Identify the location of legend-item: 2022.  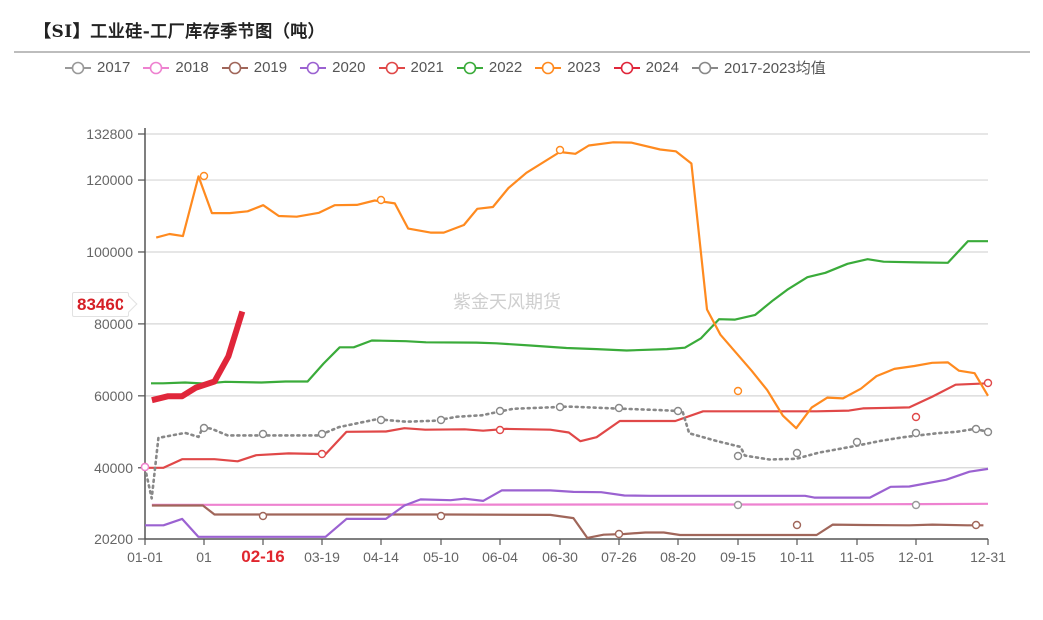
(489, 67).